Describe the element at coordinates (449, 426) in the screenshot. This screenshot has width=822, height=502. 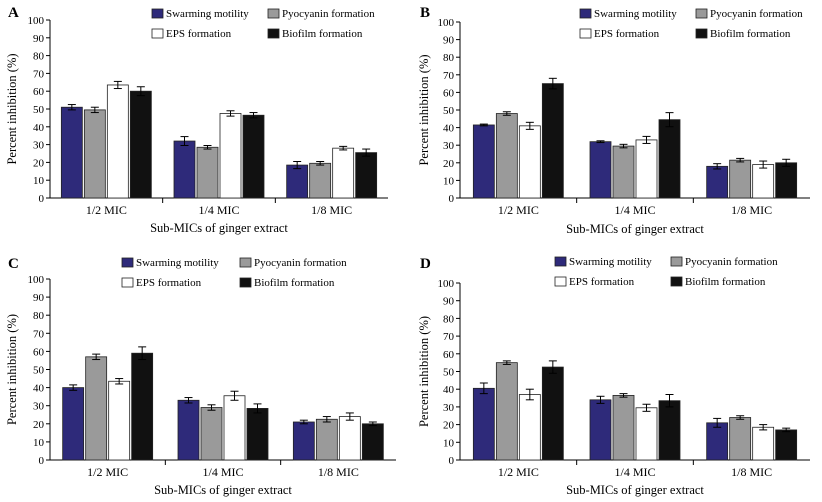
I see `y-tick-label: 20` at that location.